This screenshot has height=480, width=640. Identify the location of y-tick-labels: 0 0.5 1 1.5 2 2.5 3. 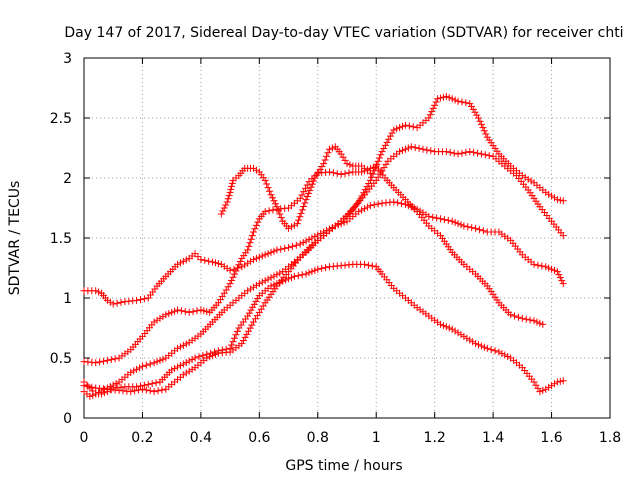
(61, 239).